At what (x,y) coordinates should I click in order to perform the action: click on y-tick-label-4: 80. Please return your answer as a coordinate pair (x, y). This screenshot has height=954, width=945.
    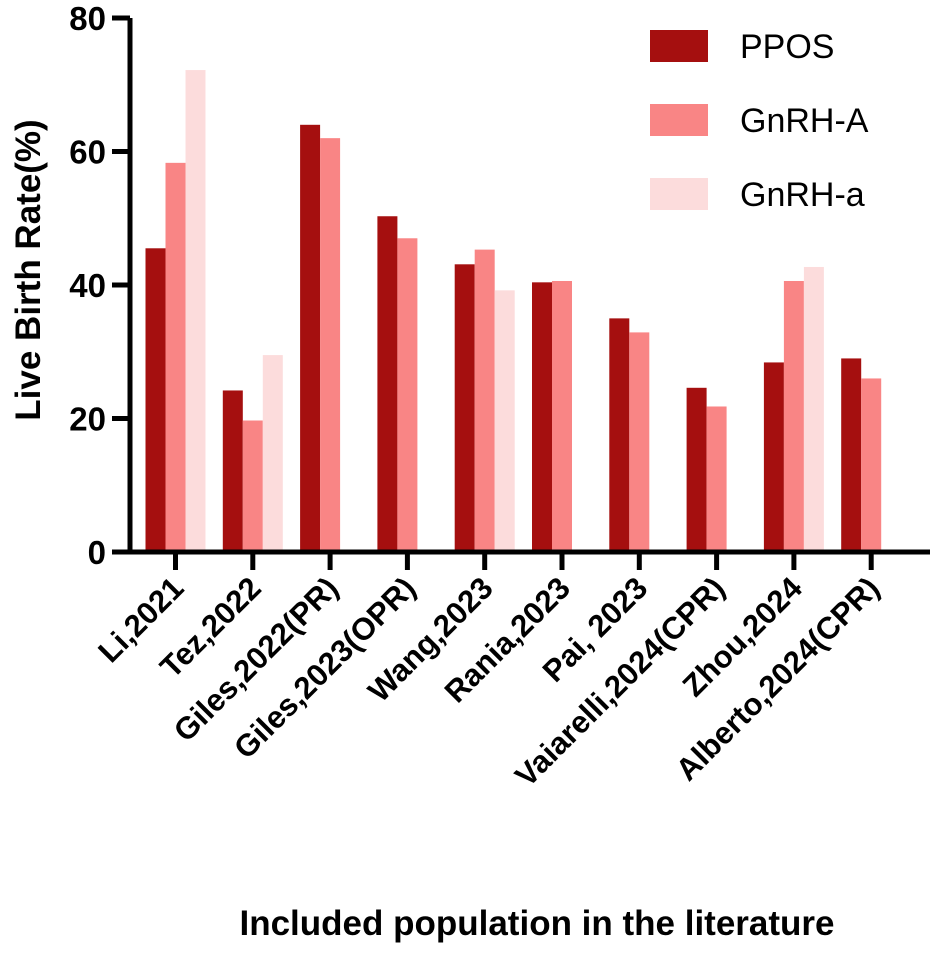
    Looking at the image, I should click on (87, 18).